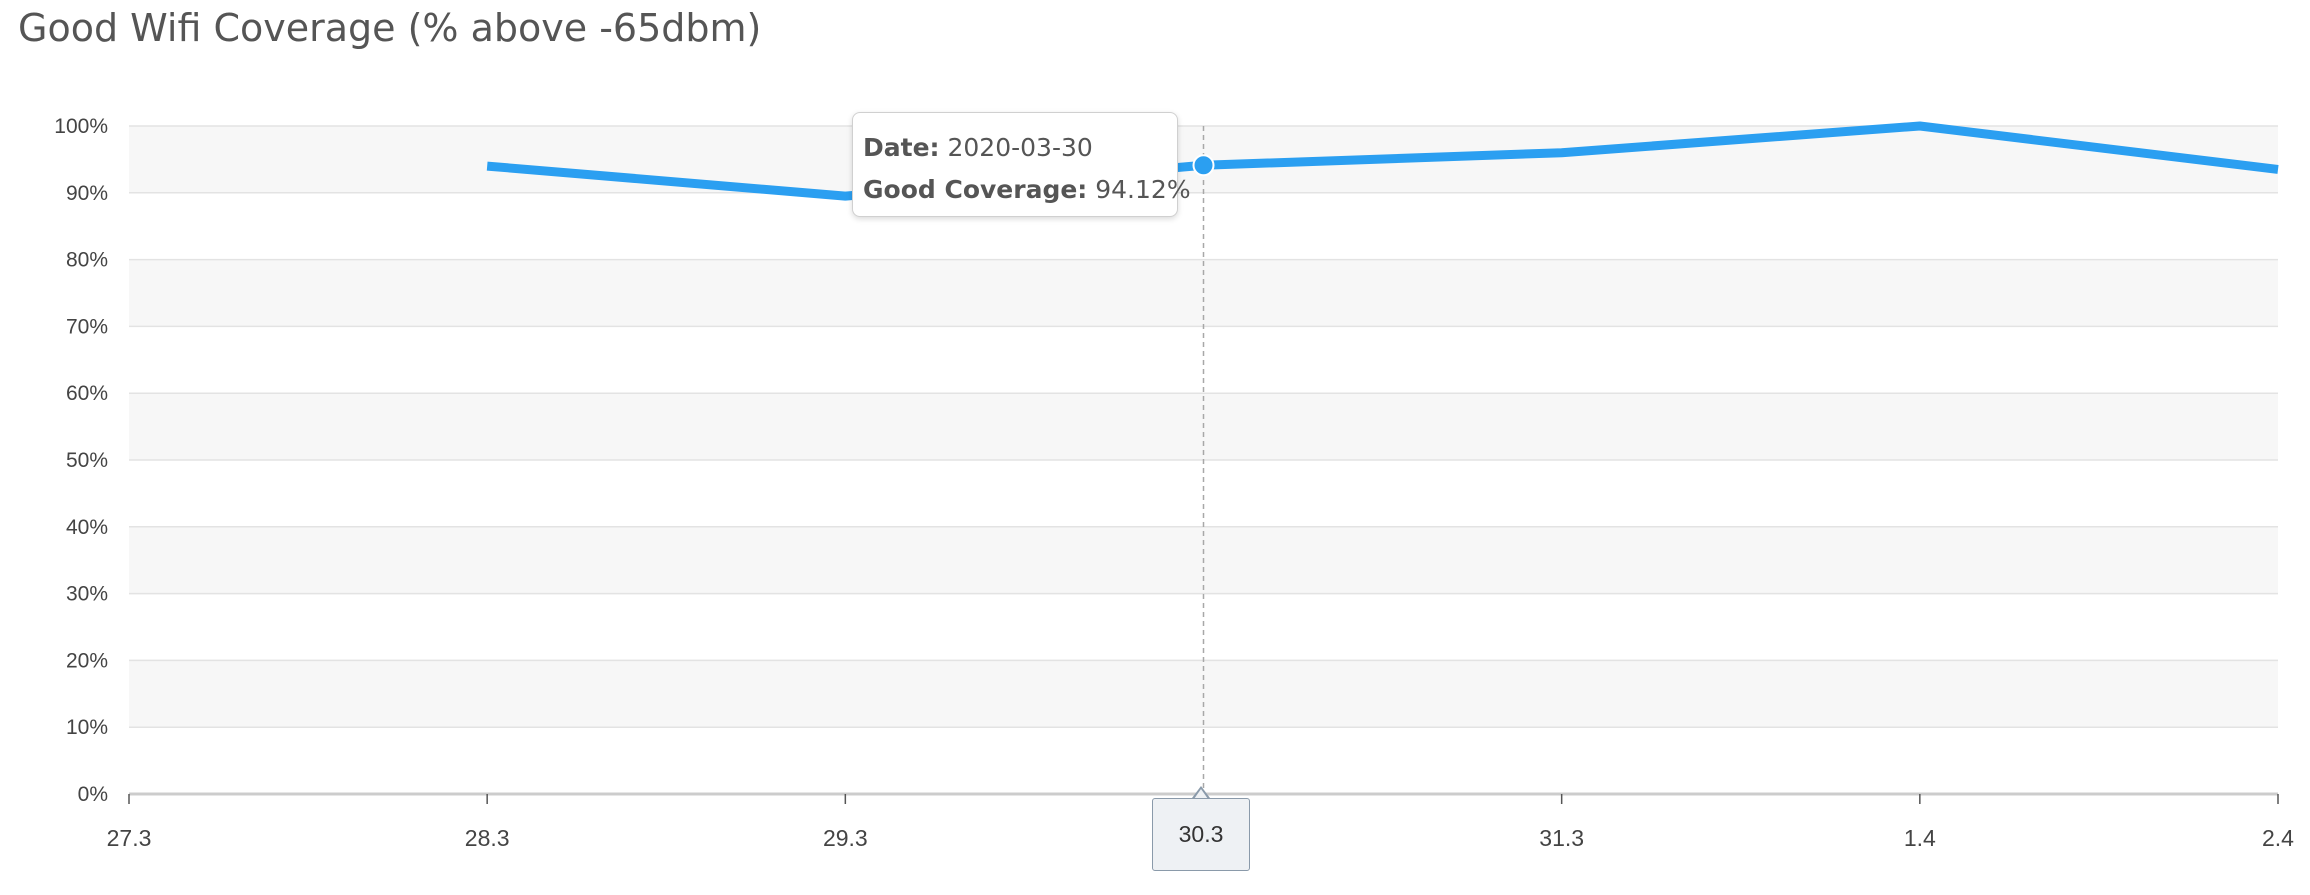 The width and height of the screenshot is (2310, 895). What do you see at coordinates (2278, 838) in the screenshot?
I see `x-tick-label: 2.4` at bounding box center [2278, 838].